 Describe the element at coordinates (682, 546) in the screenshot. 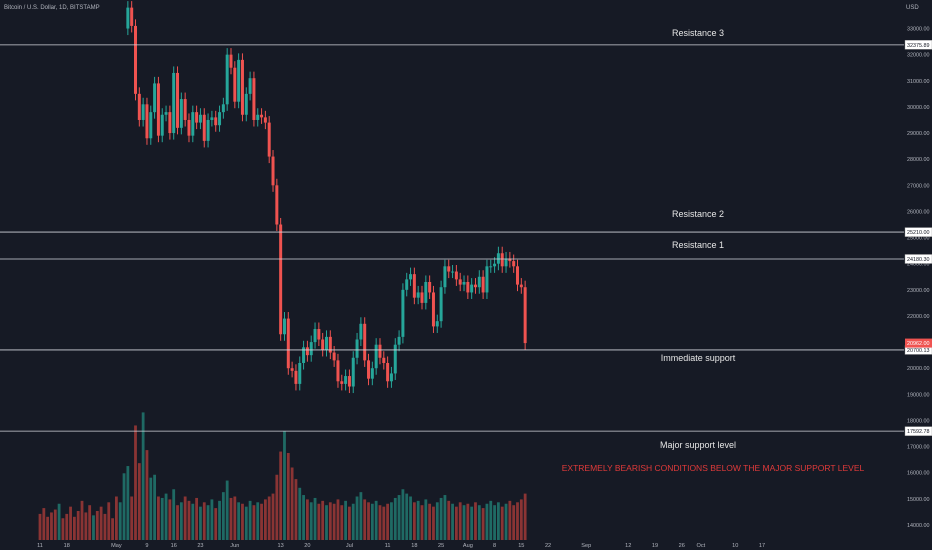

I see `x-tick-label: 26` at that location.